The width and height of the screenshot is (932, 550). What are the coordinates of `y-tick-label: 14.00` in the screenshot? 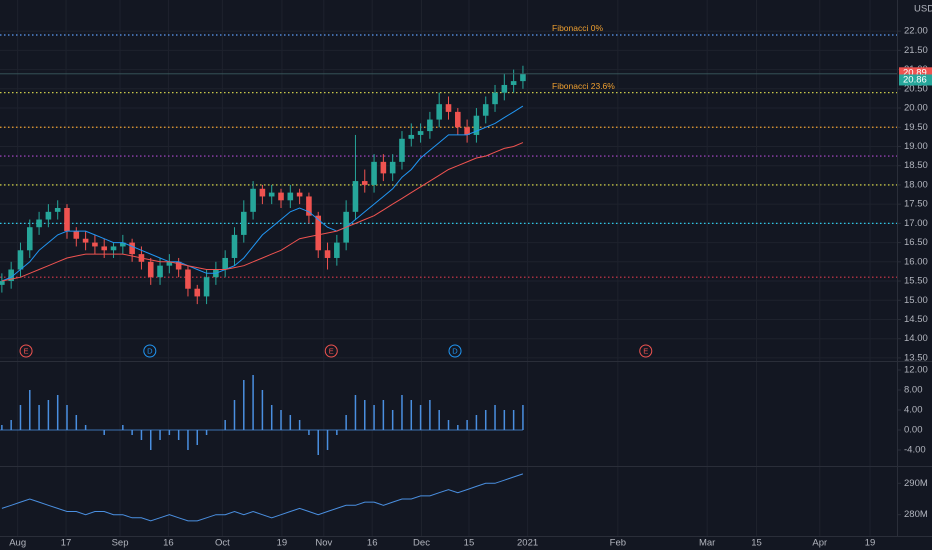 It's located at (916, 338).